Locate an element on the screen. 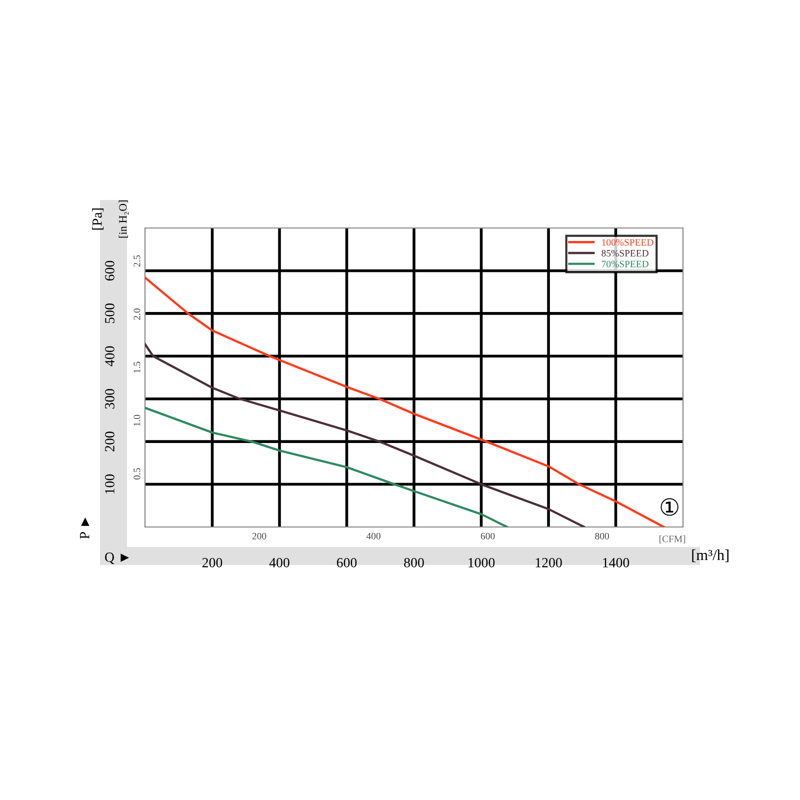  x-tick-label: 200 is located at coordinates (212, 563).